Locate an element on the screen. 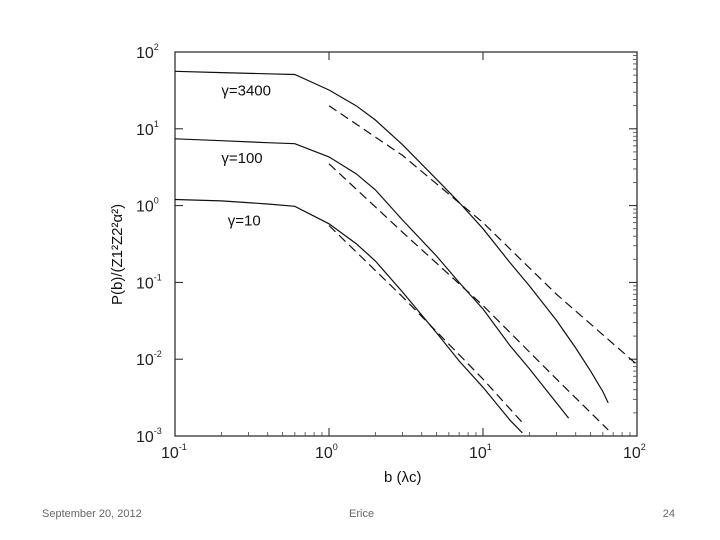 This screenshot has width=720, height=540. gamma-annotation: γ=3400 is located at coordinates (246, 91).